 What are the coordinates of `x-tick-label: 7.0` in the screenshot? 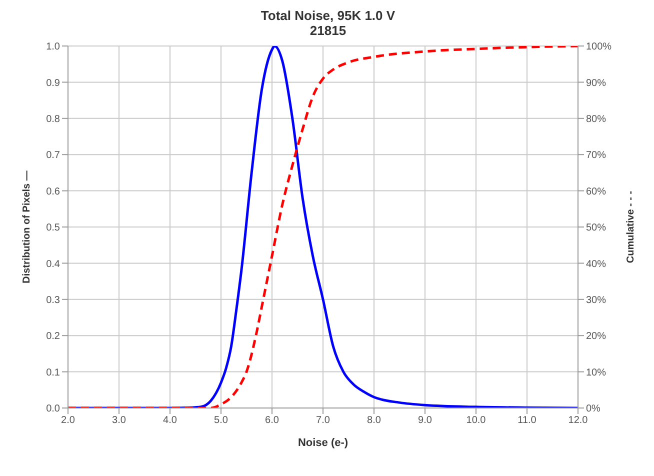 It's located at (323, 420).